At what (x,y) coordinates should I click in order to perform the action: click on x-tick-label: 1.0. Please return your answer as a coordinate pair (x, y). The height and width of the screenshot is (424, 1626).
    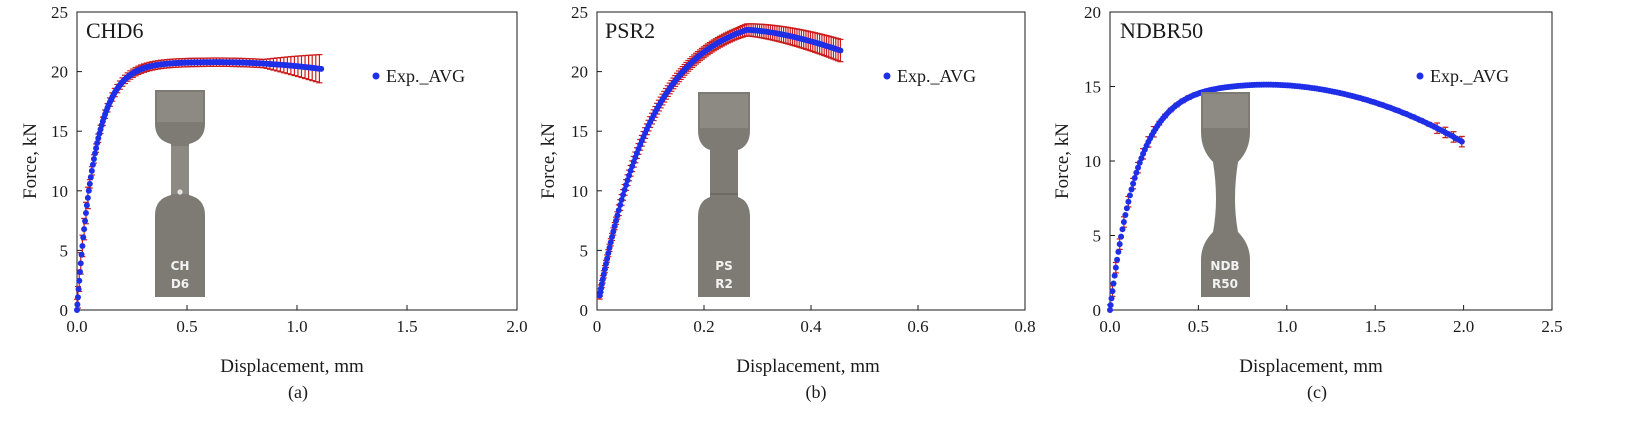
    Looking at the image, I should click on (296, 326).